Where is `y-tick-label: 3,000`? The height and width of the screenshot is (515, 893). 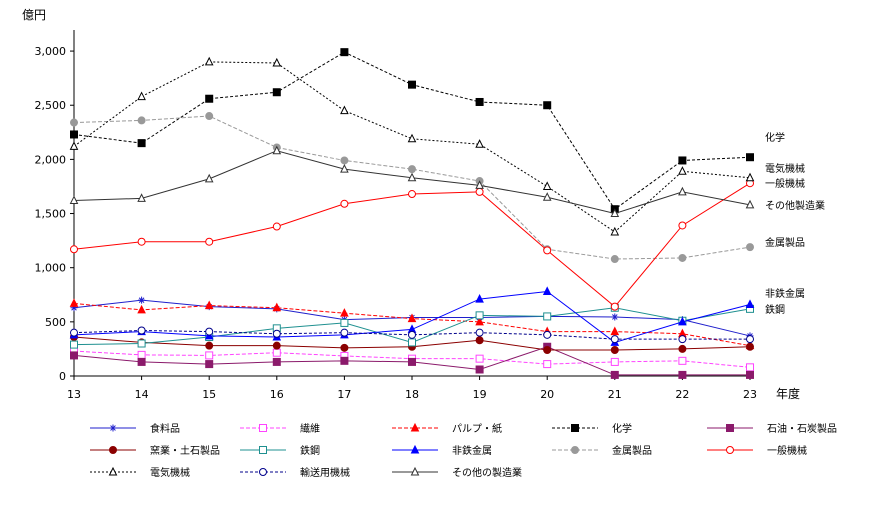
y-tick-label: 3,000 is located at coordinates (51, 51).